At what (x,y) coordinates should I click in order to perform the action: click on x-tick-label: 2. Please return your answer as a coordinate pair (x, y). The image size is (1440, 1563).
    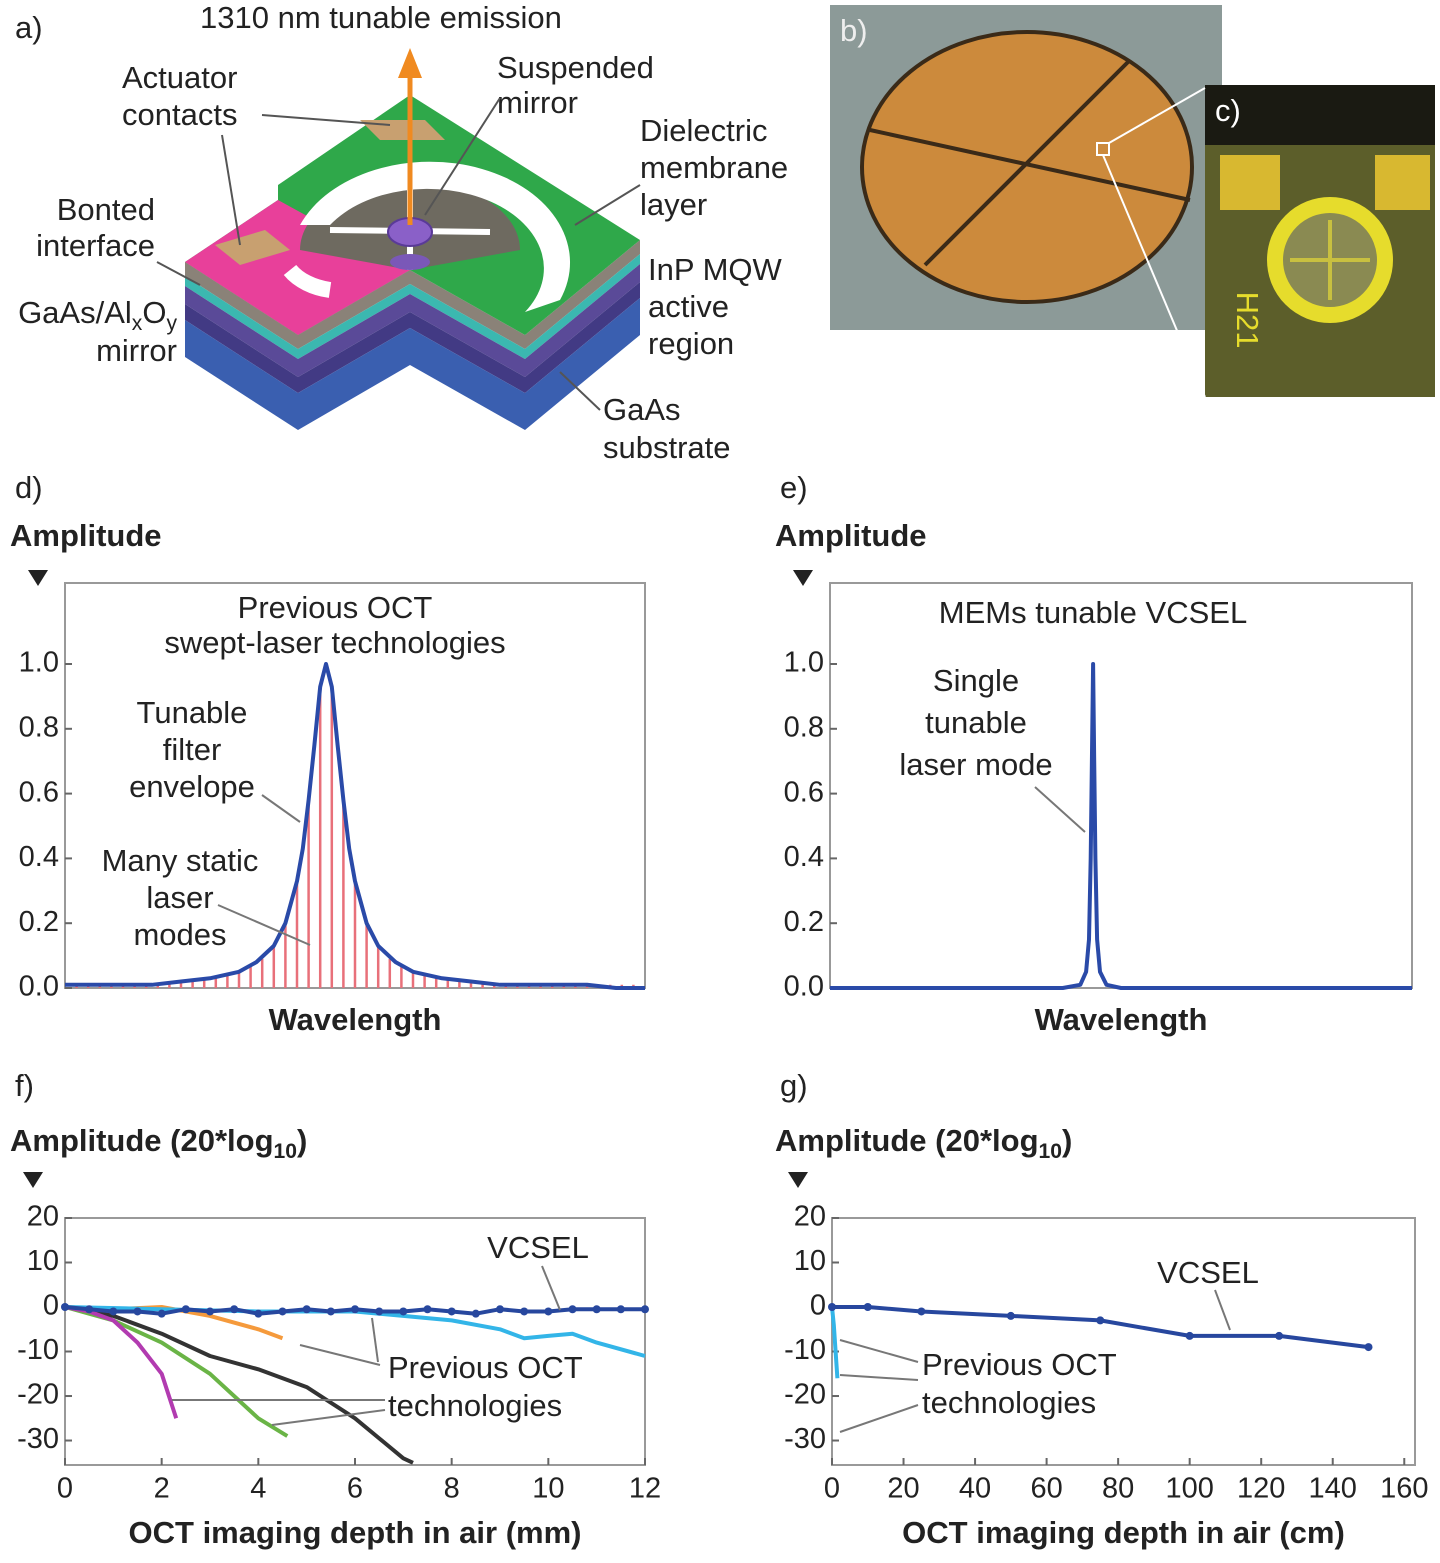
    Looking at the image, I should click on (162, 1489).